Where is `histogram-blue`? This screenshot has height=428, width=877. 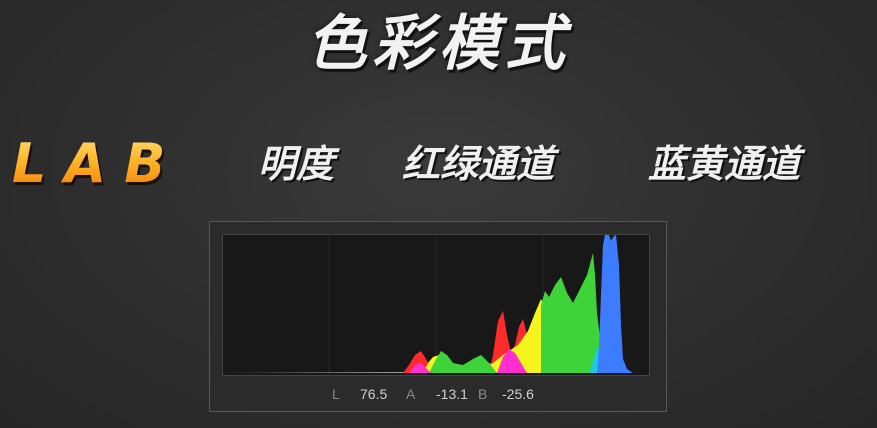 histogram-blue is located at coordinates (615, 304).